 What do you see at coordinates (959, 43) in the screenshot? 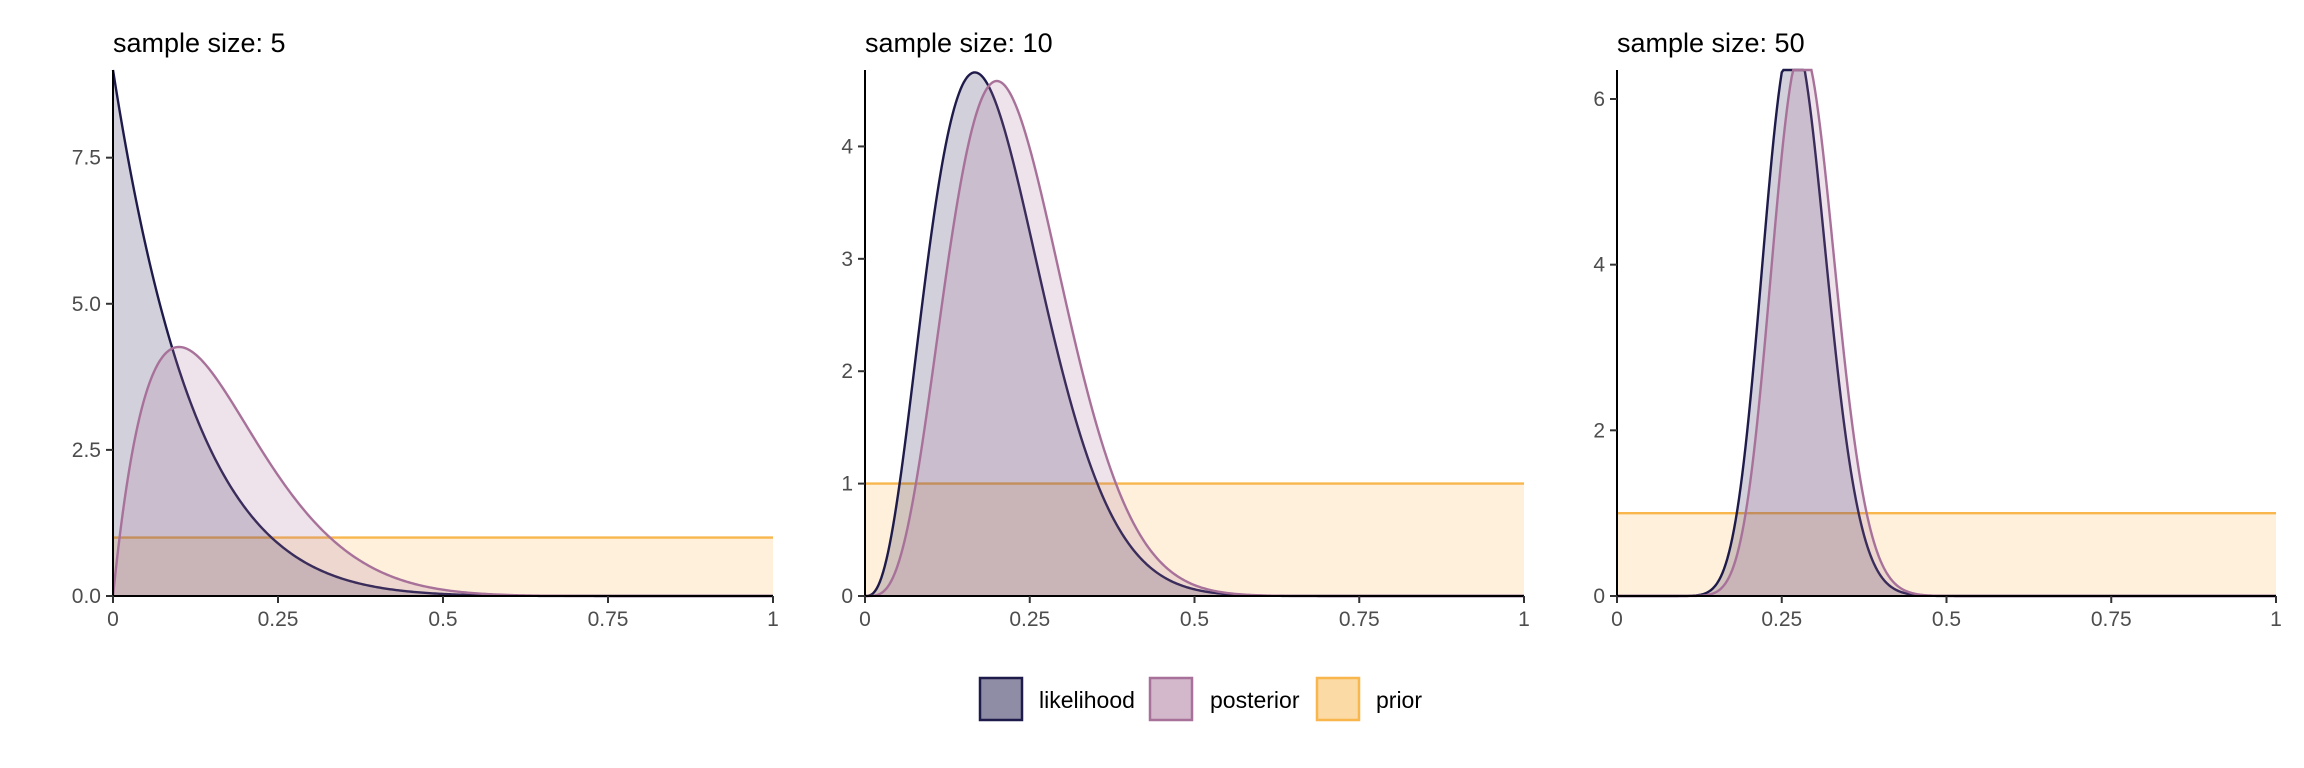
I see `panel-title: sample size: 10` at bounding box center [959, 43].